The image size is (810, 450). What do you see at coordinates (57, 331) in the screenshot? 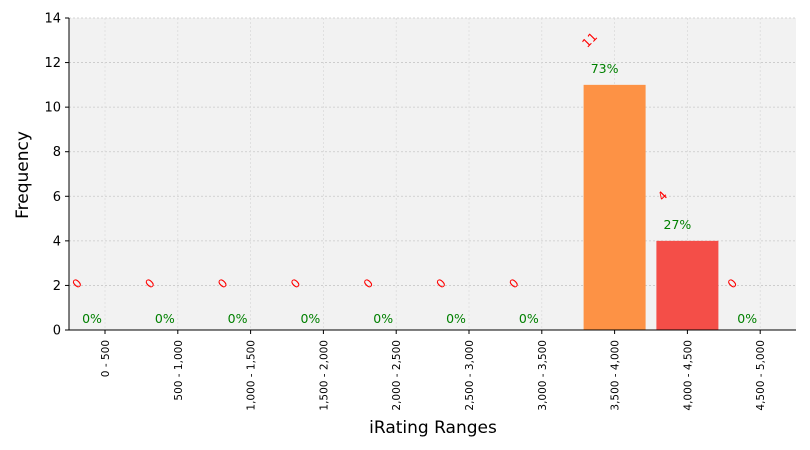
I see `y-tick-label: 0` at bounding box center [57, 331].